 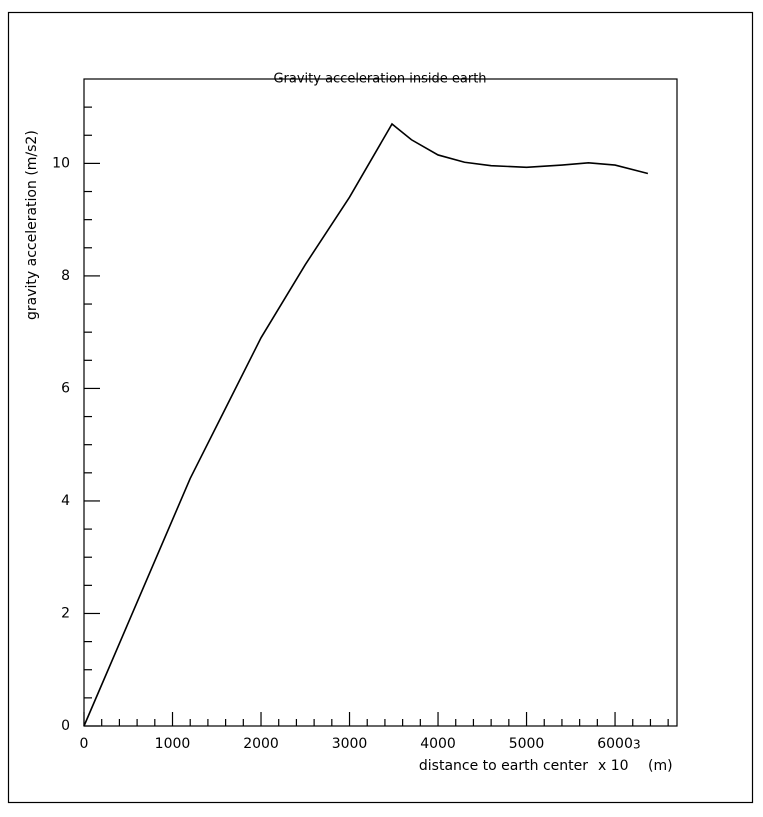 What do you see at coordinates (613, 766) in the screenshot?
I see `x-axis-scale: x 10` at bounding box center [613, 766].